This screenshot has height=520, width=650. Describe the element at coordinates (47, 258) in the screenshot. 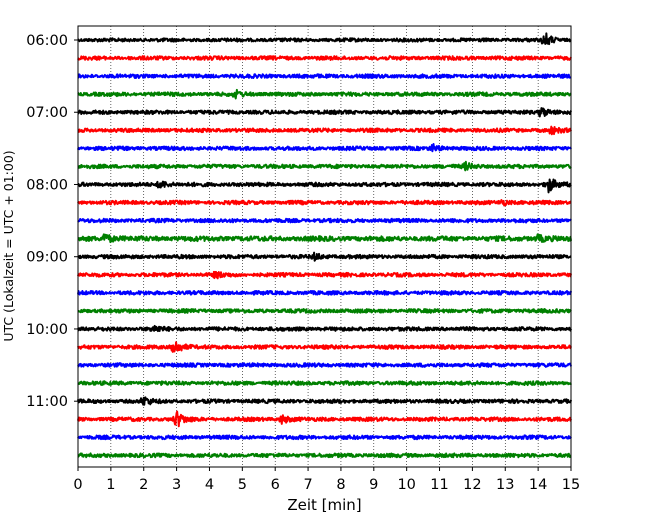

I see `y-tick-label: 09:00` at that location.